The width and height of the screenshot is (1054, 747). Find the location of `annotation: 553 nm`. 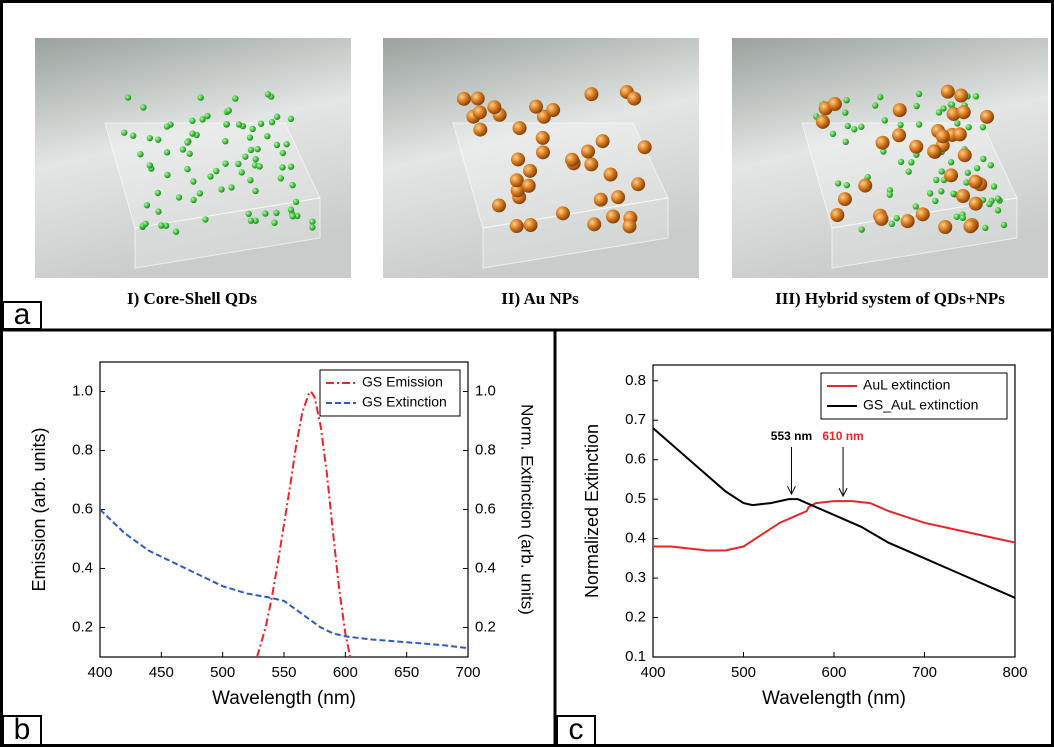

annotation: 553 nm is located at coordinates (791, 436).